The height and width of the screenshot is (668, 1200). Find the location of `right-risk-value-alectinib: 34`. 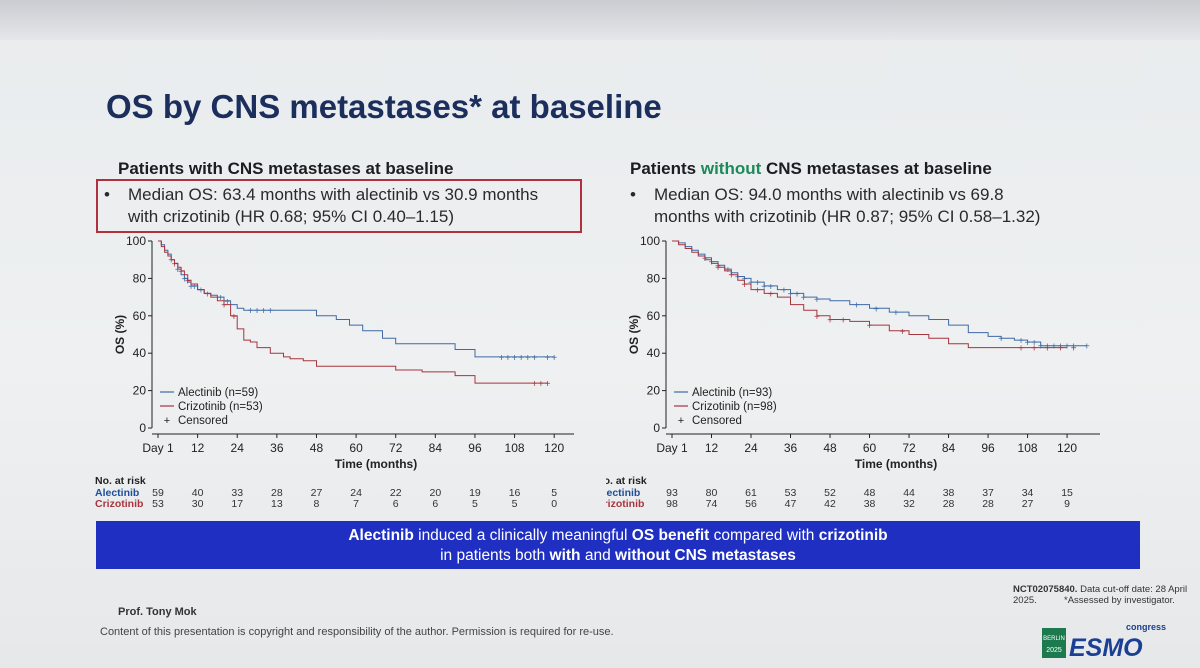

right-risk-value-alectinib: 34 is located at coordinates (1028, 493).